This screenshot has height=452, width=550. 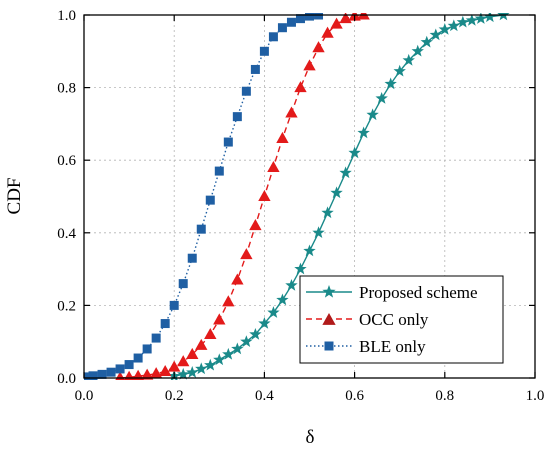 What do you see at coordinates (66, 306) in the screenshot?
I see `y-tick-label: 0.2` at bounding box center [66, 306].